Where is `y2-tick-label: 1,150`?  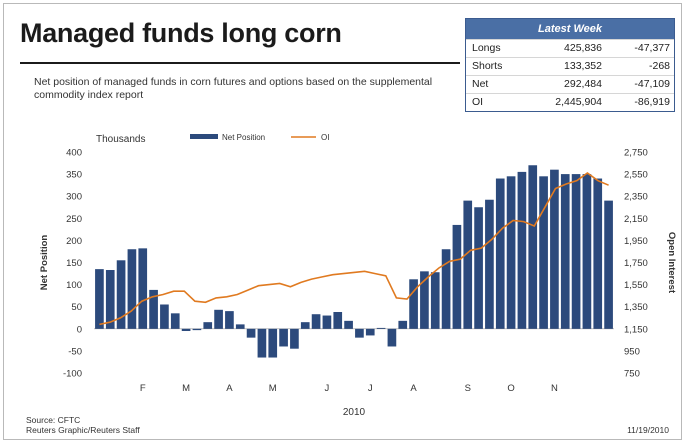
y2-tick-label: 1,150 is located at coordinates (636, 329).